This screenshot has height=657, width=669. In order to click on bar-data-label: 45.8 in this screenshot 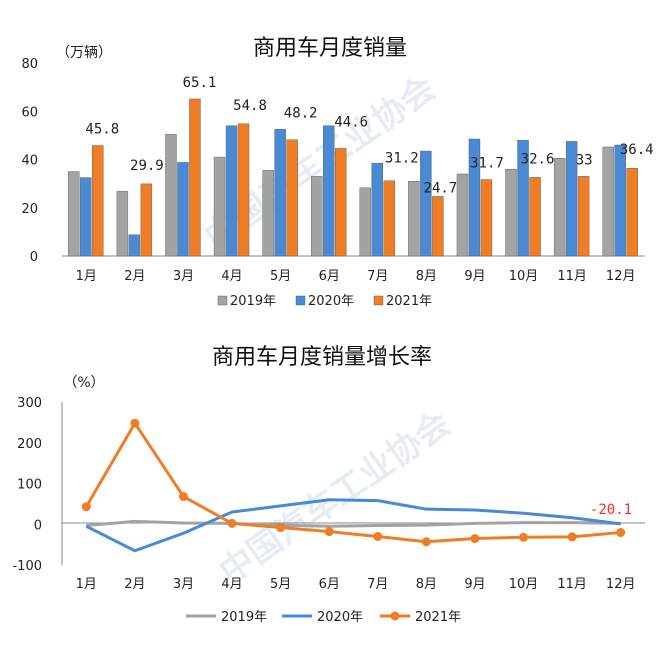, I will do `click(102, 130)`.